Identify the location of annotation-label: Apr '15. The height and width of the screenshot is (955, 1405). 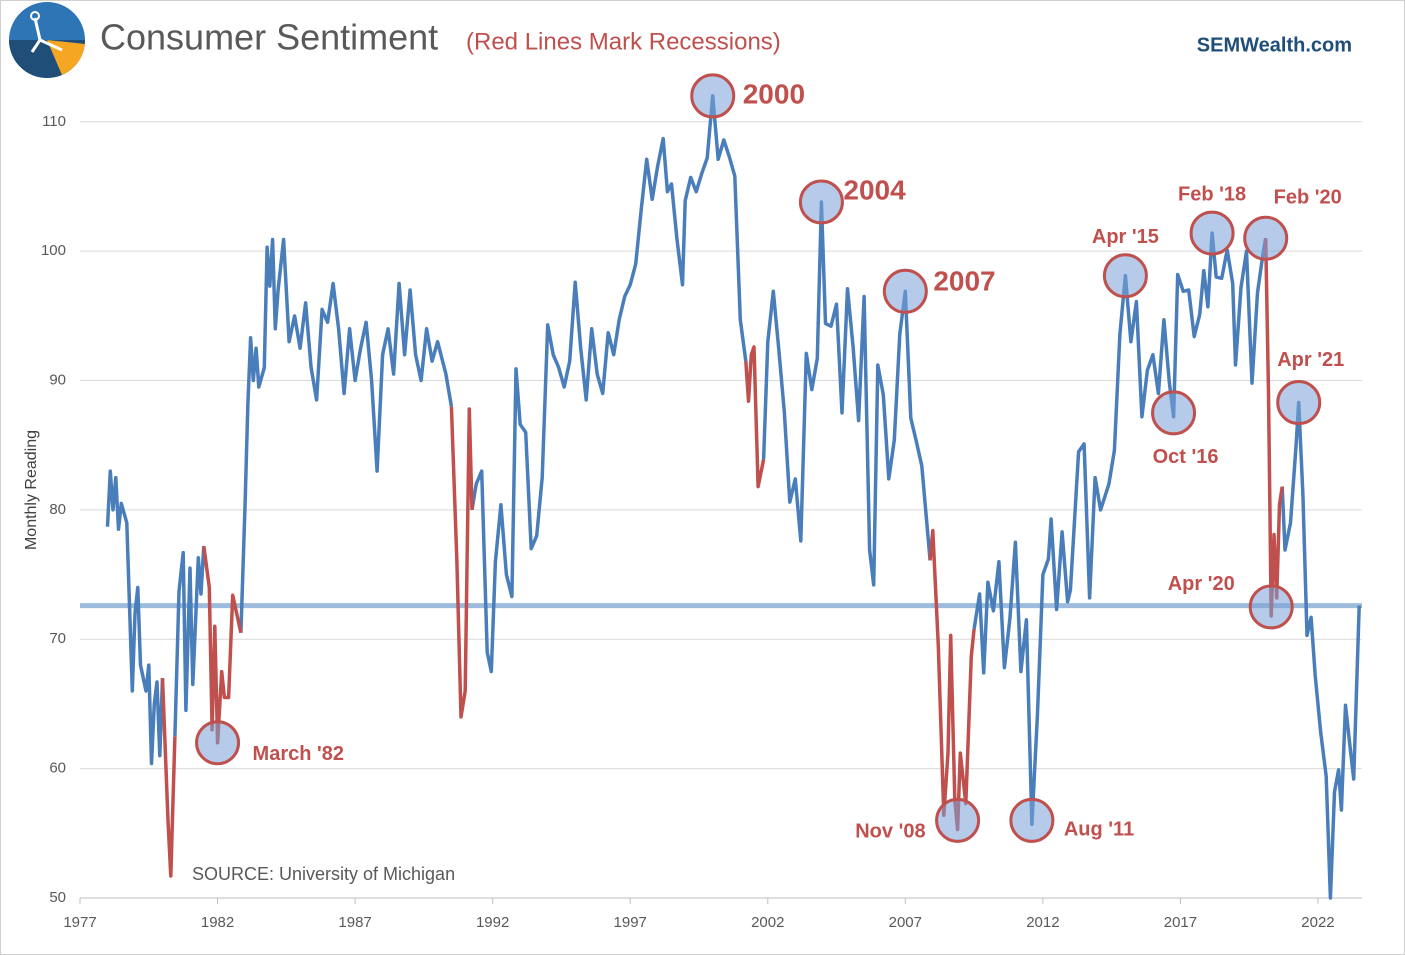
(1125, 237).